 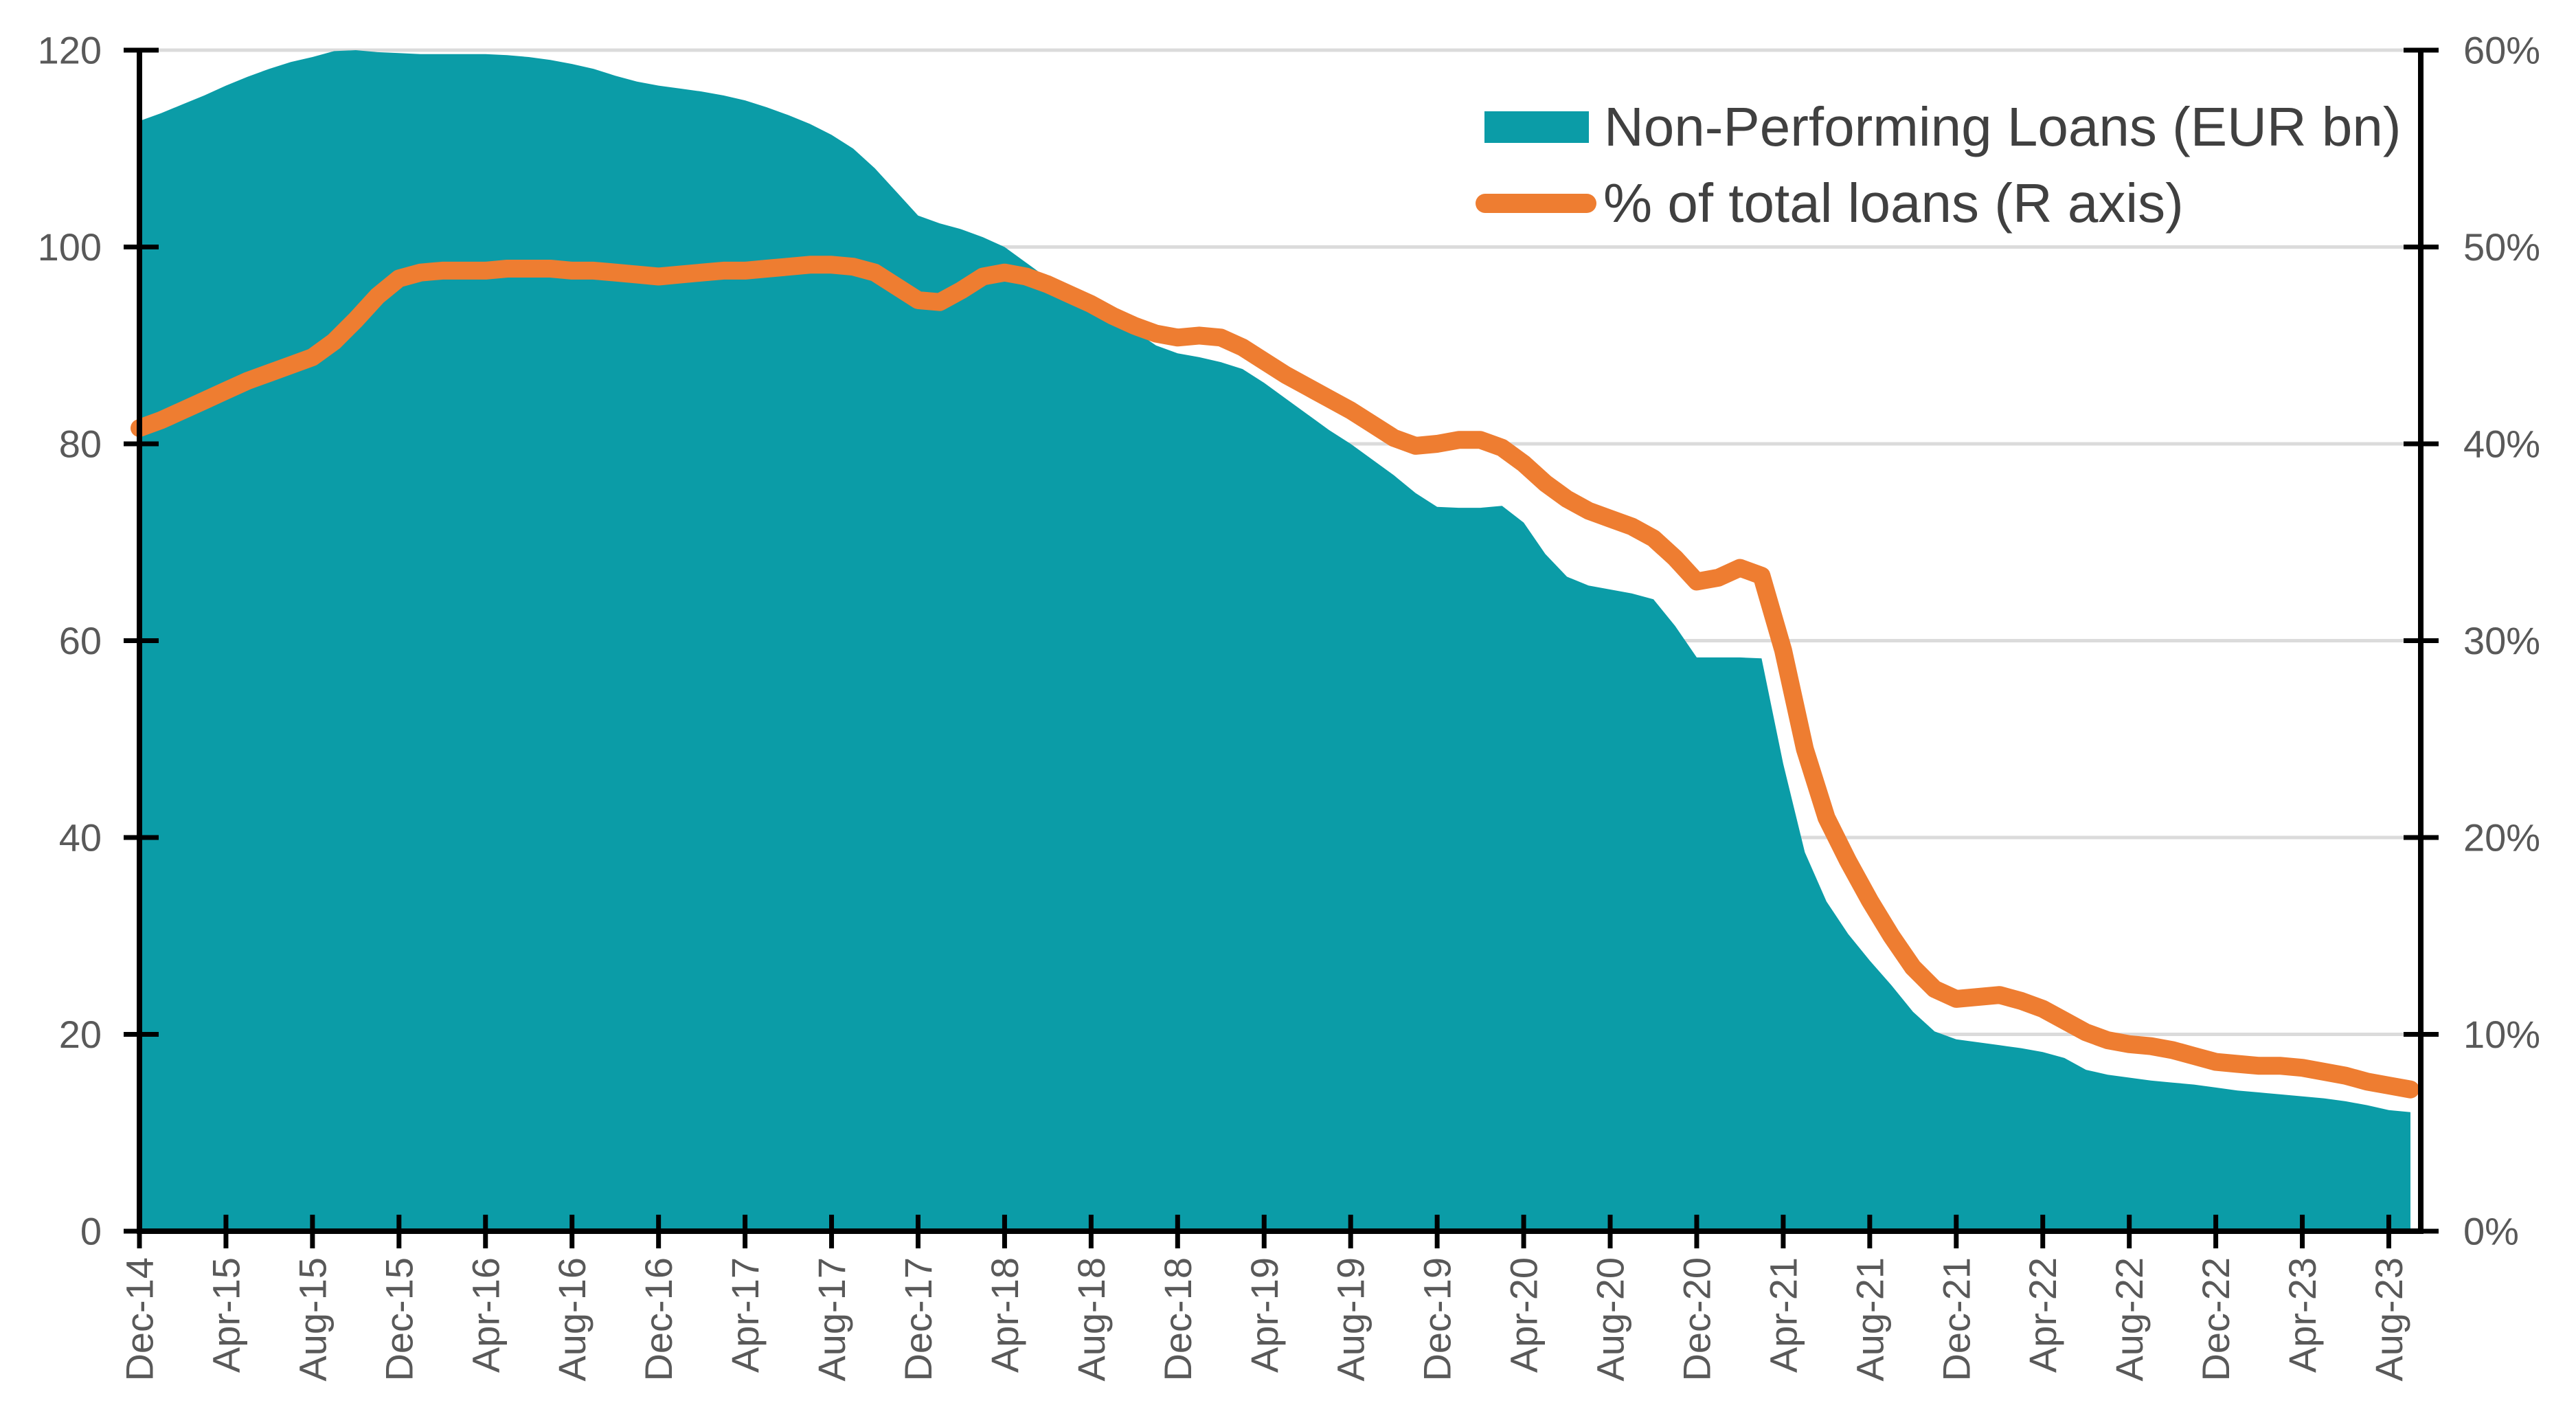 I want to click on left-axis-labels: 0 20 40 60 80 100 120, so click(x=70, y=641).